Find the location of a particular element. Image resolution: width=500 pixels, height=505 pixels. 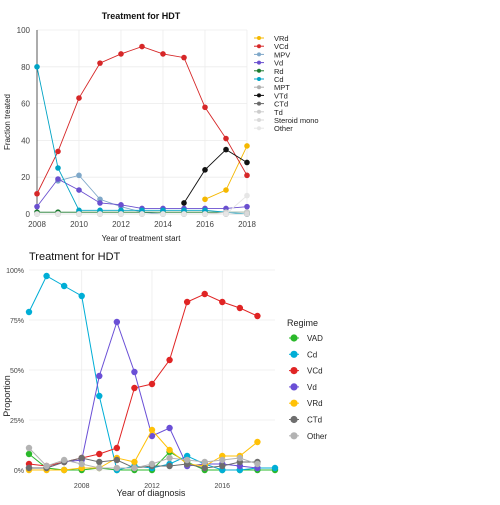

top-legend-item-vrd: VRd is located at coordinates (271, 38).